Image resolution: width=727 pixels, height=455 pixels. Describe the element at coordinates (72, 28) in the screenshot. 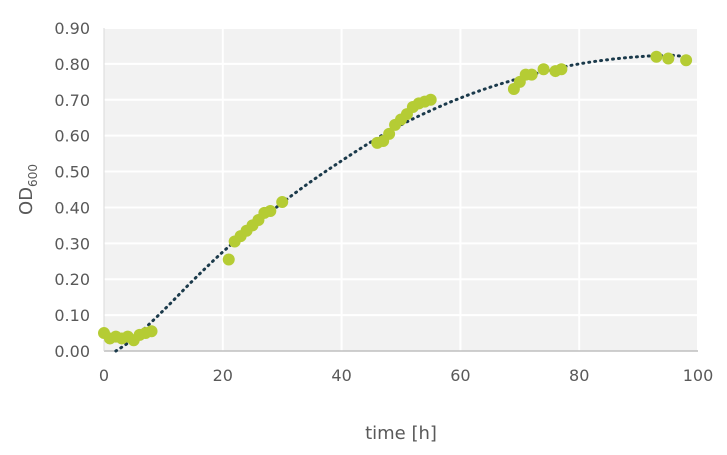

I see `y-tick-label: 0.90` at that location.